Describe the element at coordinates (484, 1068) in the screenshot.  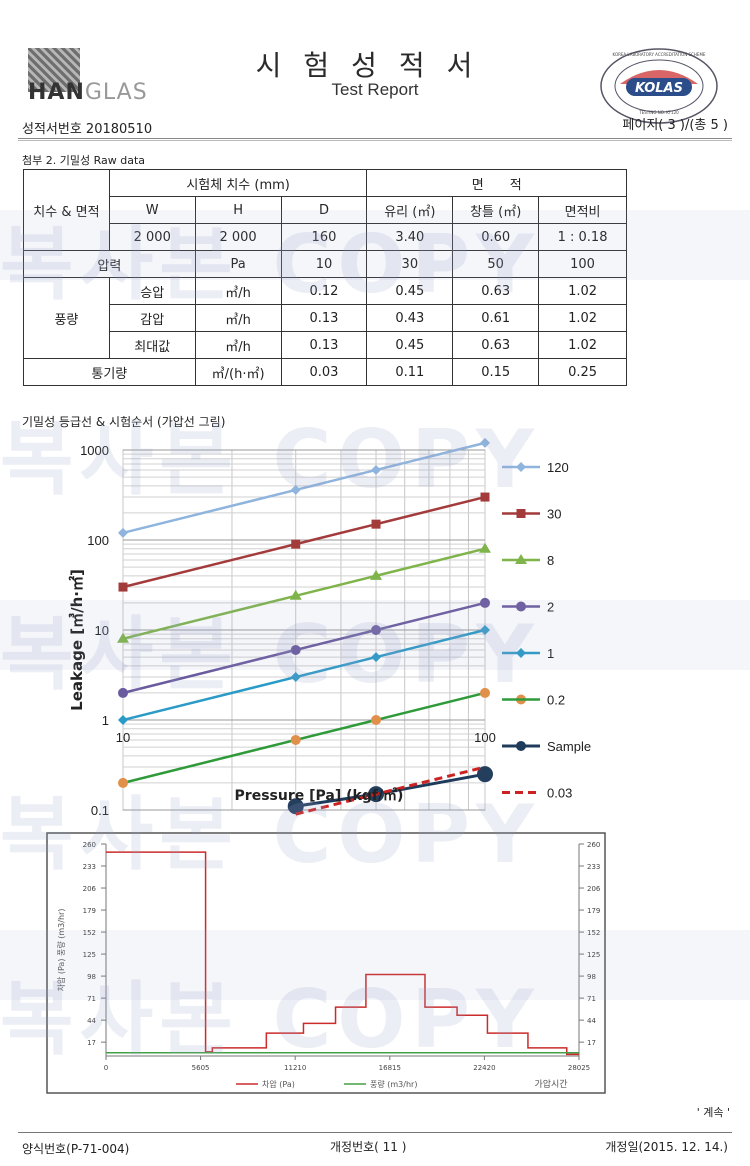
I see `x-tick-label: 22420` at that location.